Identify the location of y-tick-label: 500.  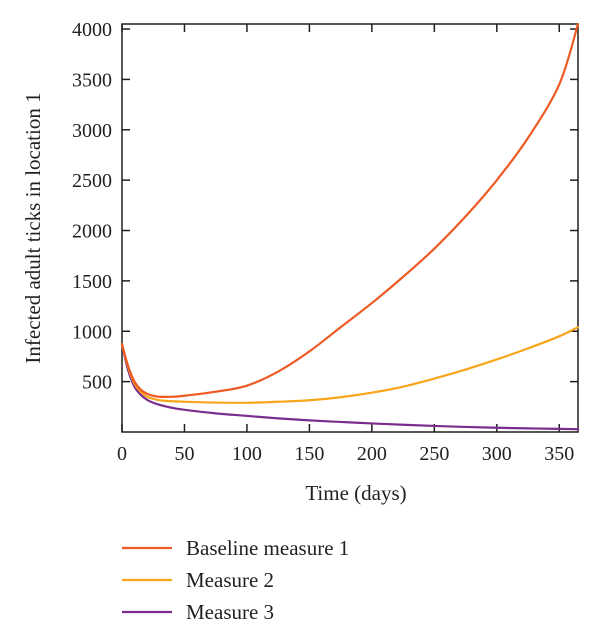
(97, 383).